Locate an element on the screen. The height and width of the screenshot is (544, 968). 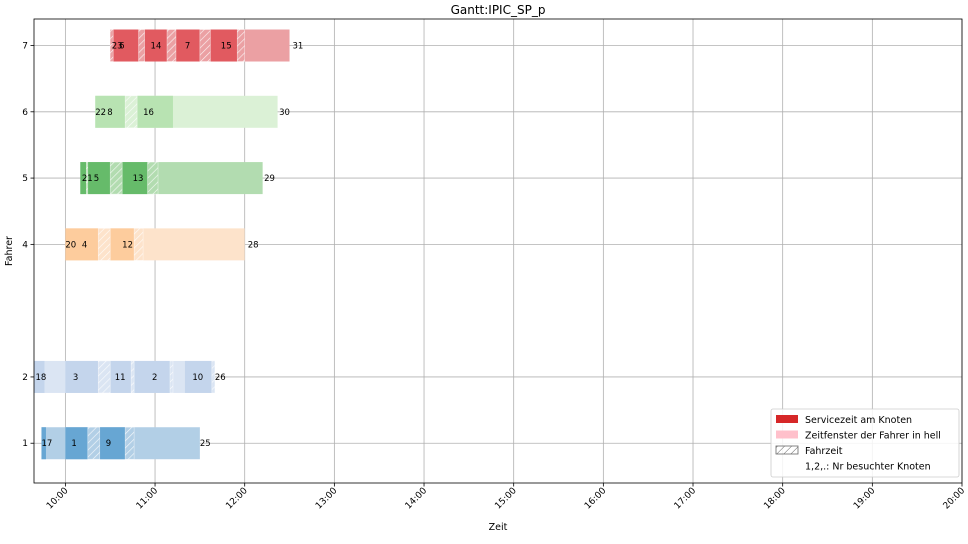
node-number-label: 3 is located at coordinates (75, 378).